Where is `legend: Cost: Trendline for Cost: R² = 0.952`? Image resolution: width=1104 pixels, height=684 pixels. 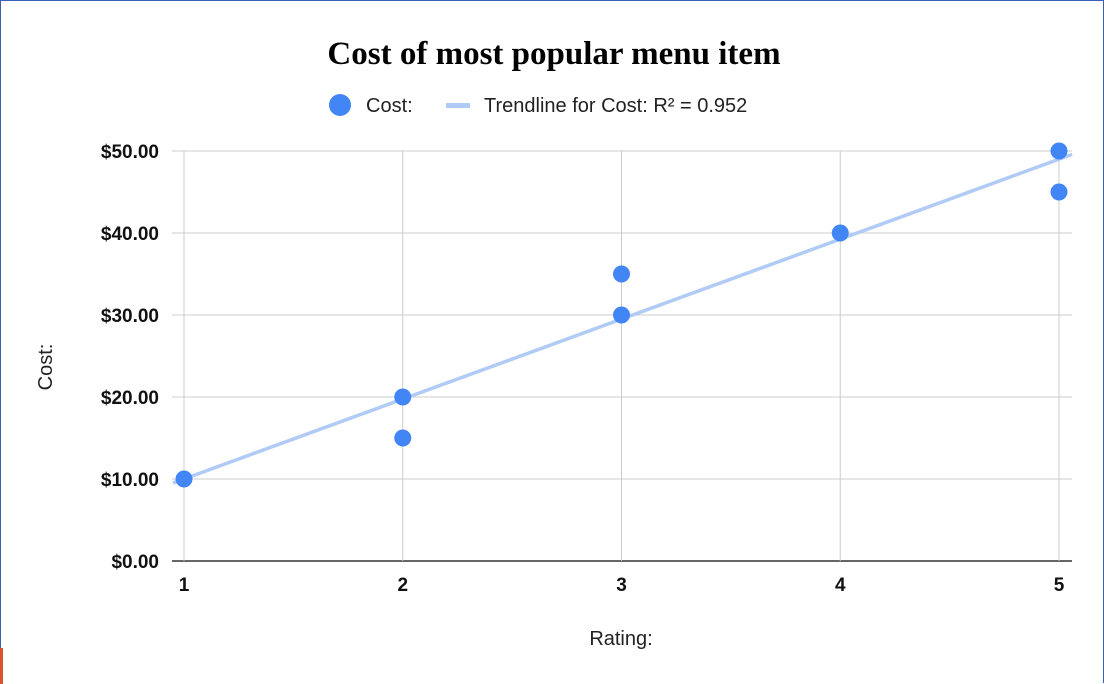 legend: Cost: Trendline for Cost: R² = 0.952 is located at coordinates (538, 105).